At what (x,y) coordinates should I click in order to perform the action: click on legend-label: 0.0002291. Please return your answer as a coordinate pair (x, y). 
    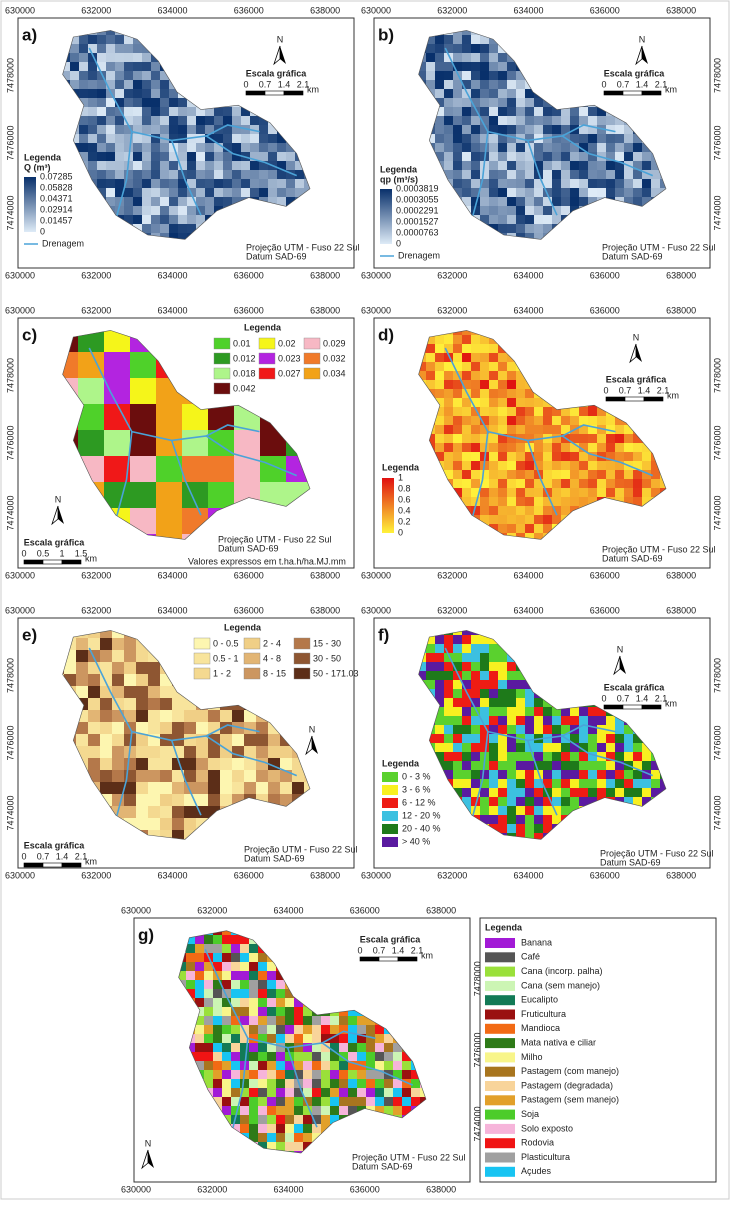
    Looking at the image, I should click on (417, 210).